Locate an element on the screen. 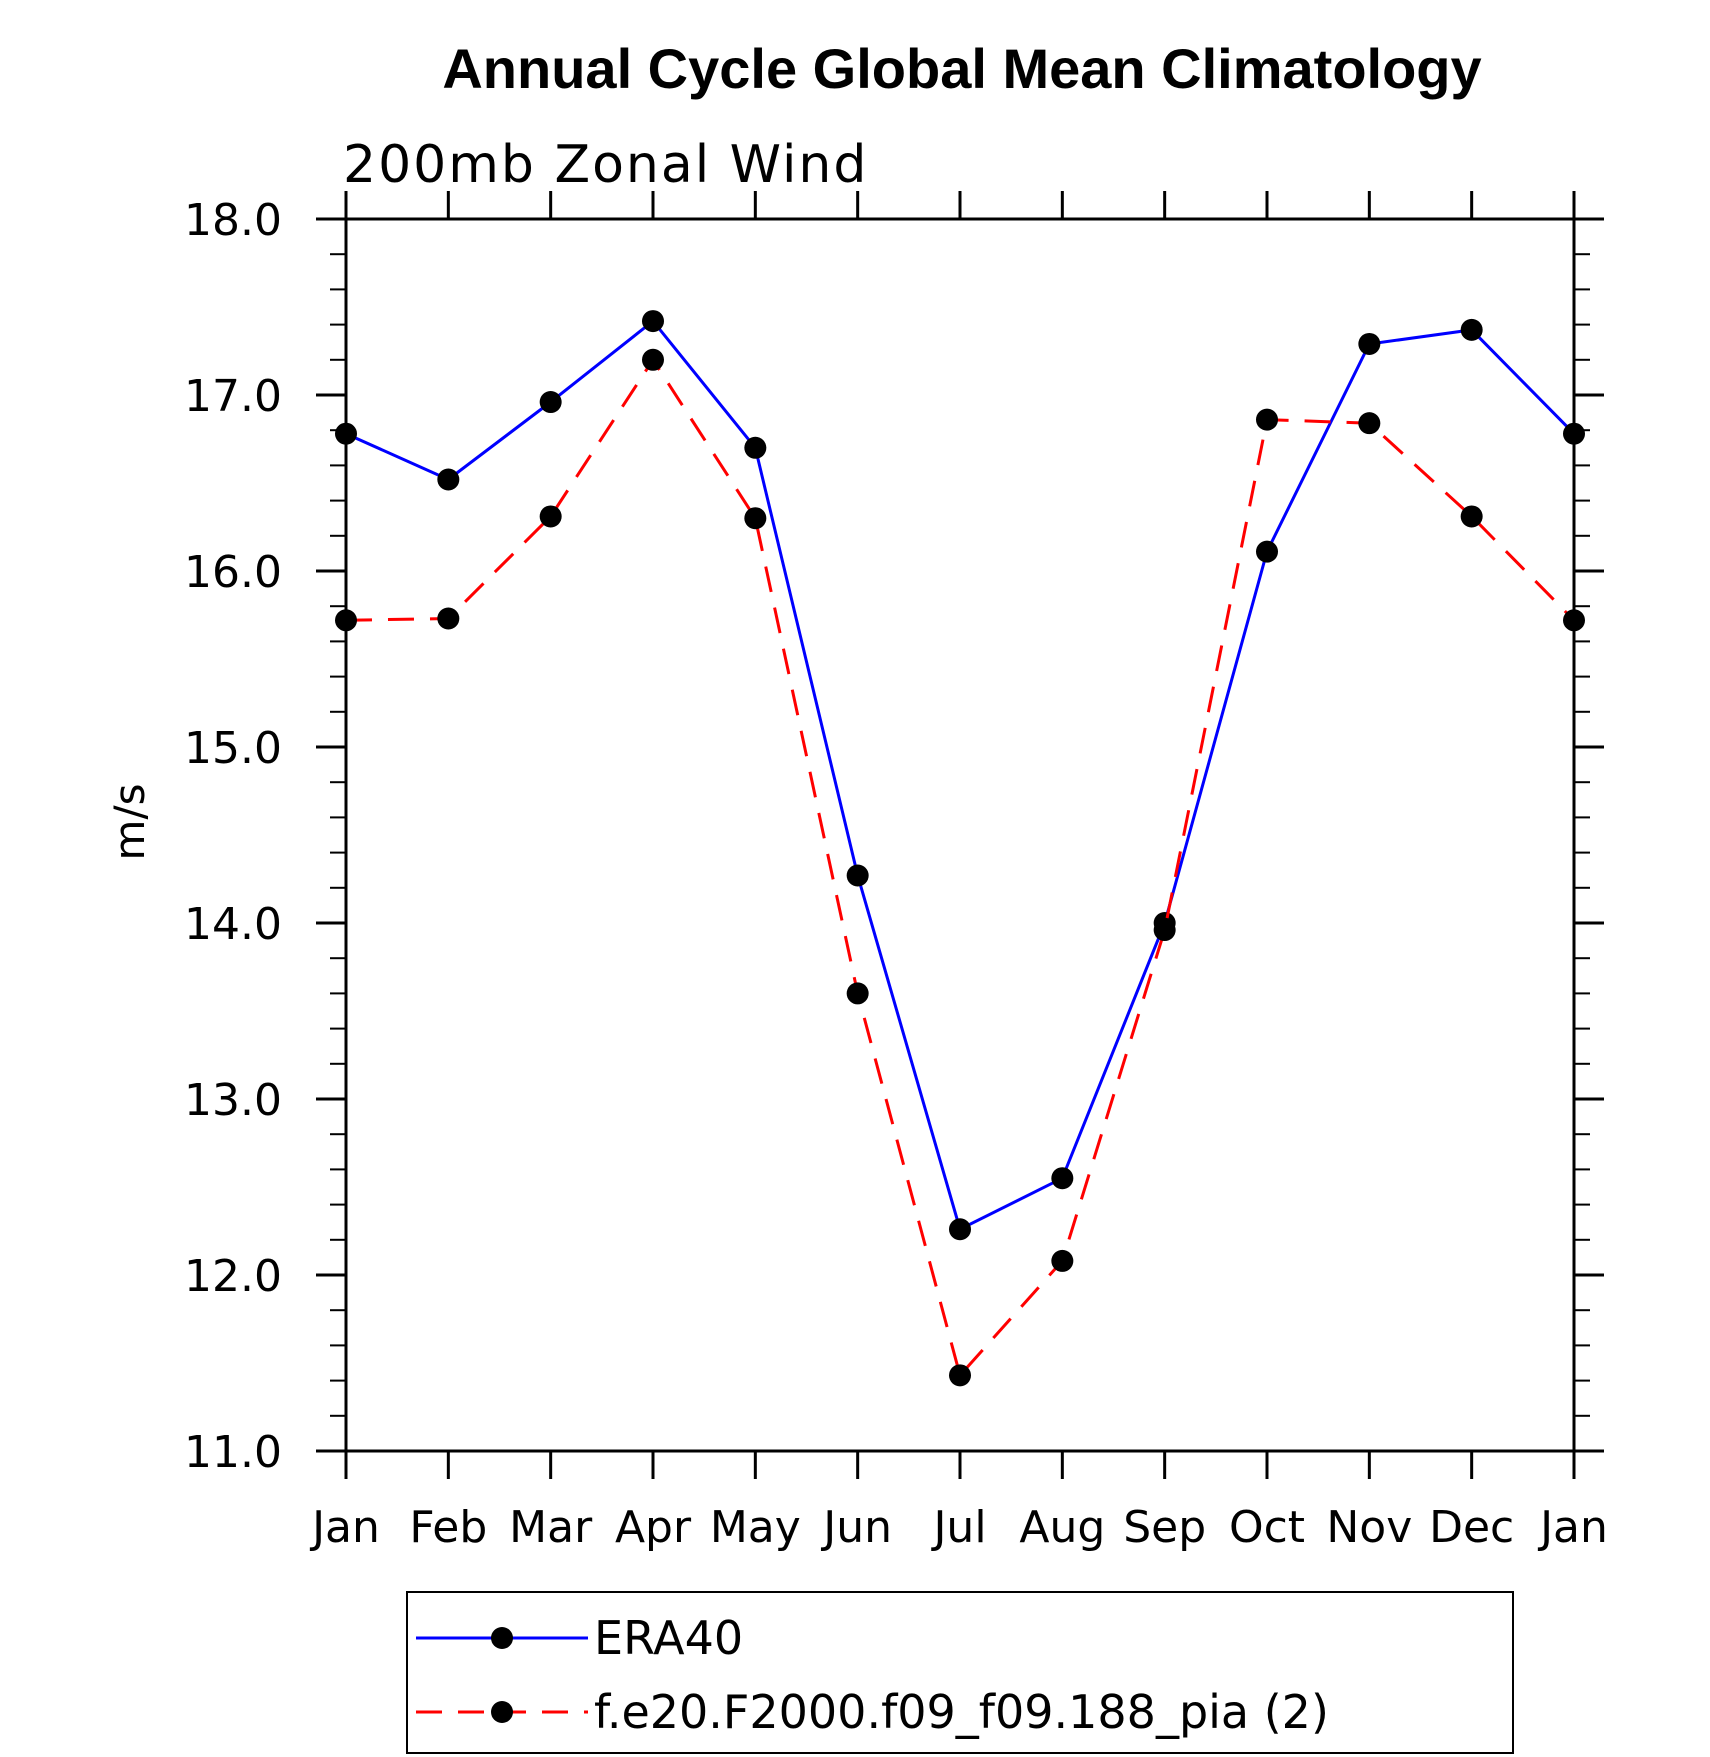  x-tick-label: Jul is located at coordinates (958, 1527).